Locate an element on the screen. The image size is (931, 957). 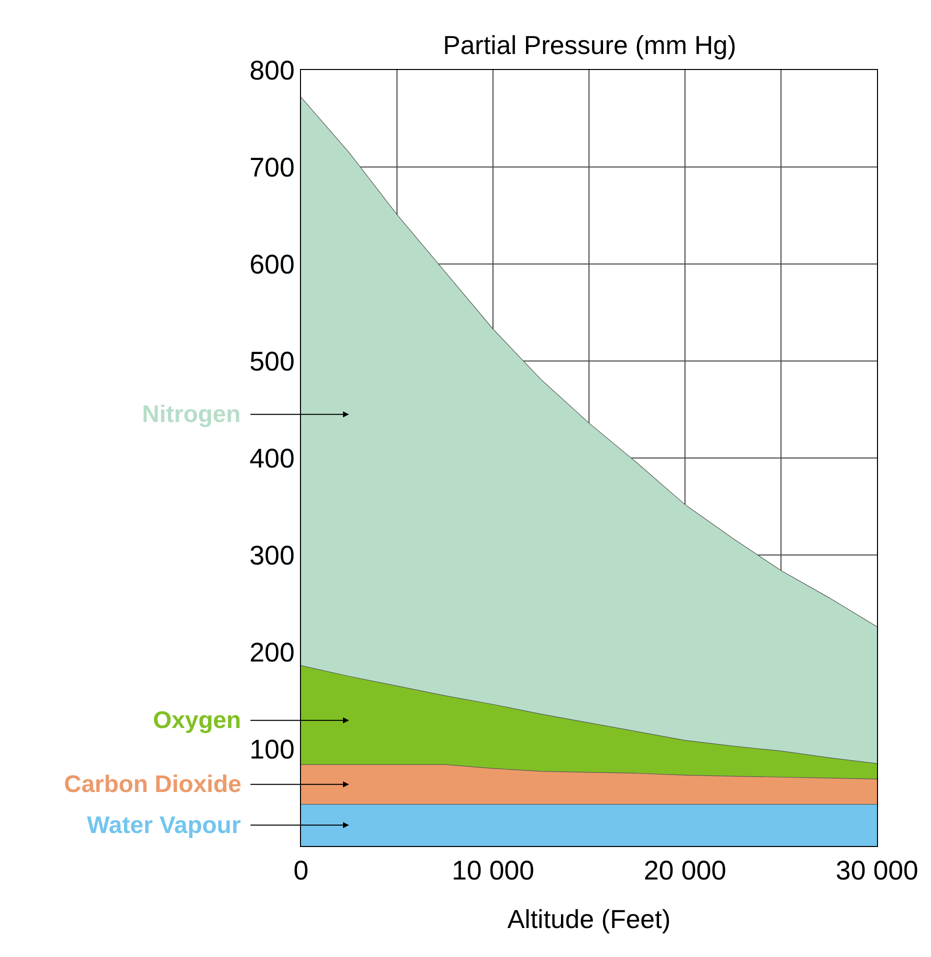
y-tick-label: 700 is located at coordinates (272, 167).